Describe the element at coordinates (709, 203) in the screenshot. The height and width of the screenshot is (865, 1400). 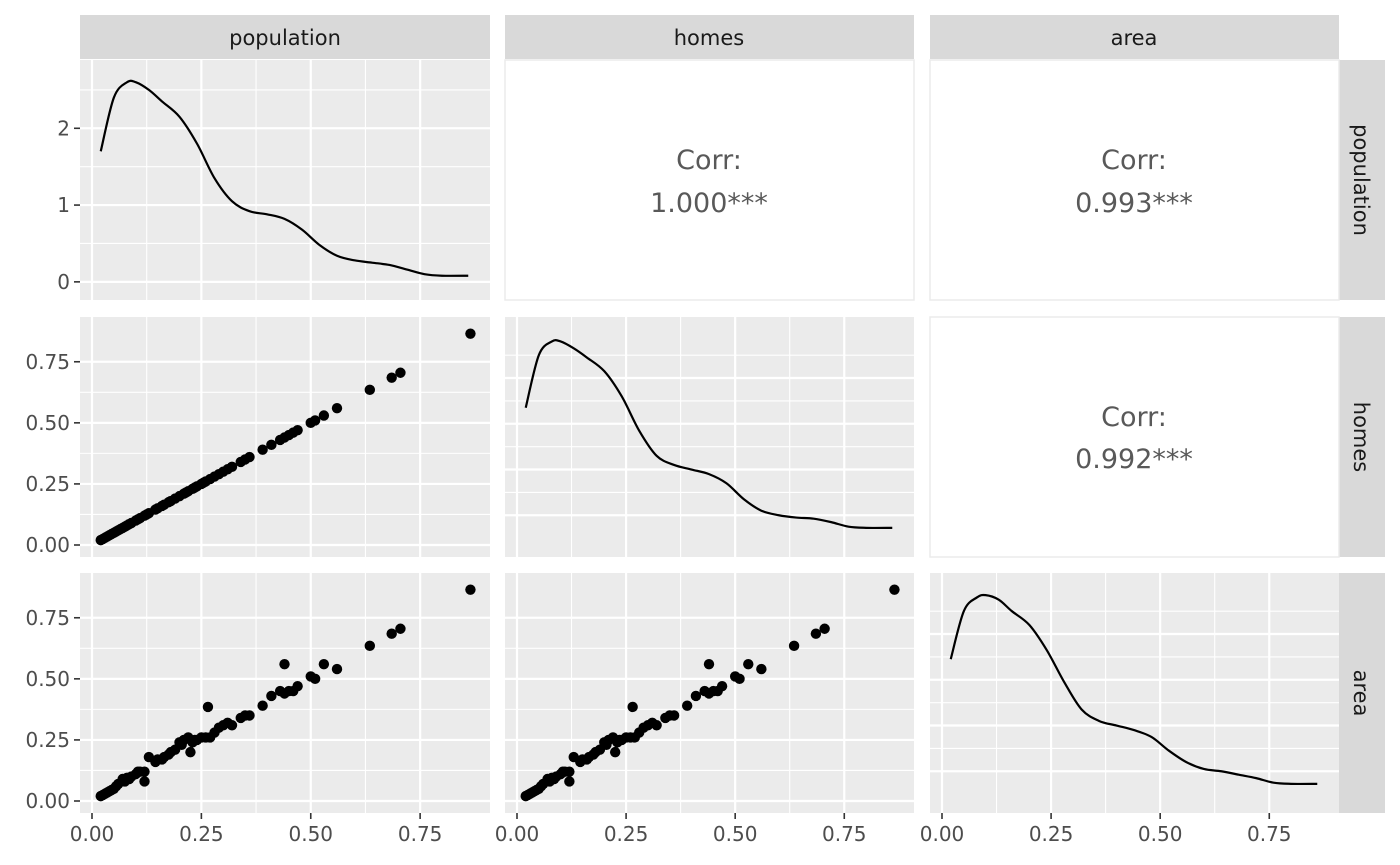
I see `corr-value: 1.000***` at that location.